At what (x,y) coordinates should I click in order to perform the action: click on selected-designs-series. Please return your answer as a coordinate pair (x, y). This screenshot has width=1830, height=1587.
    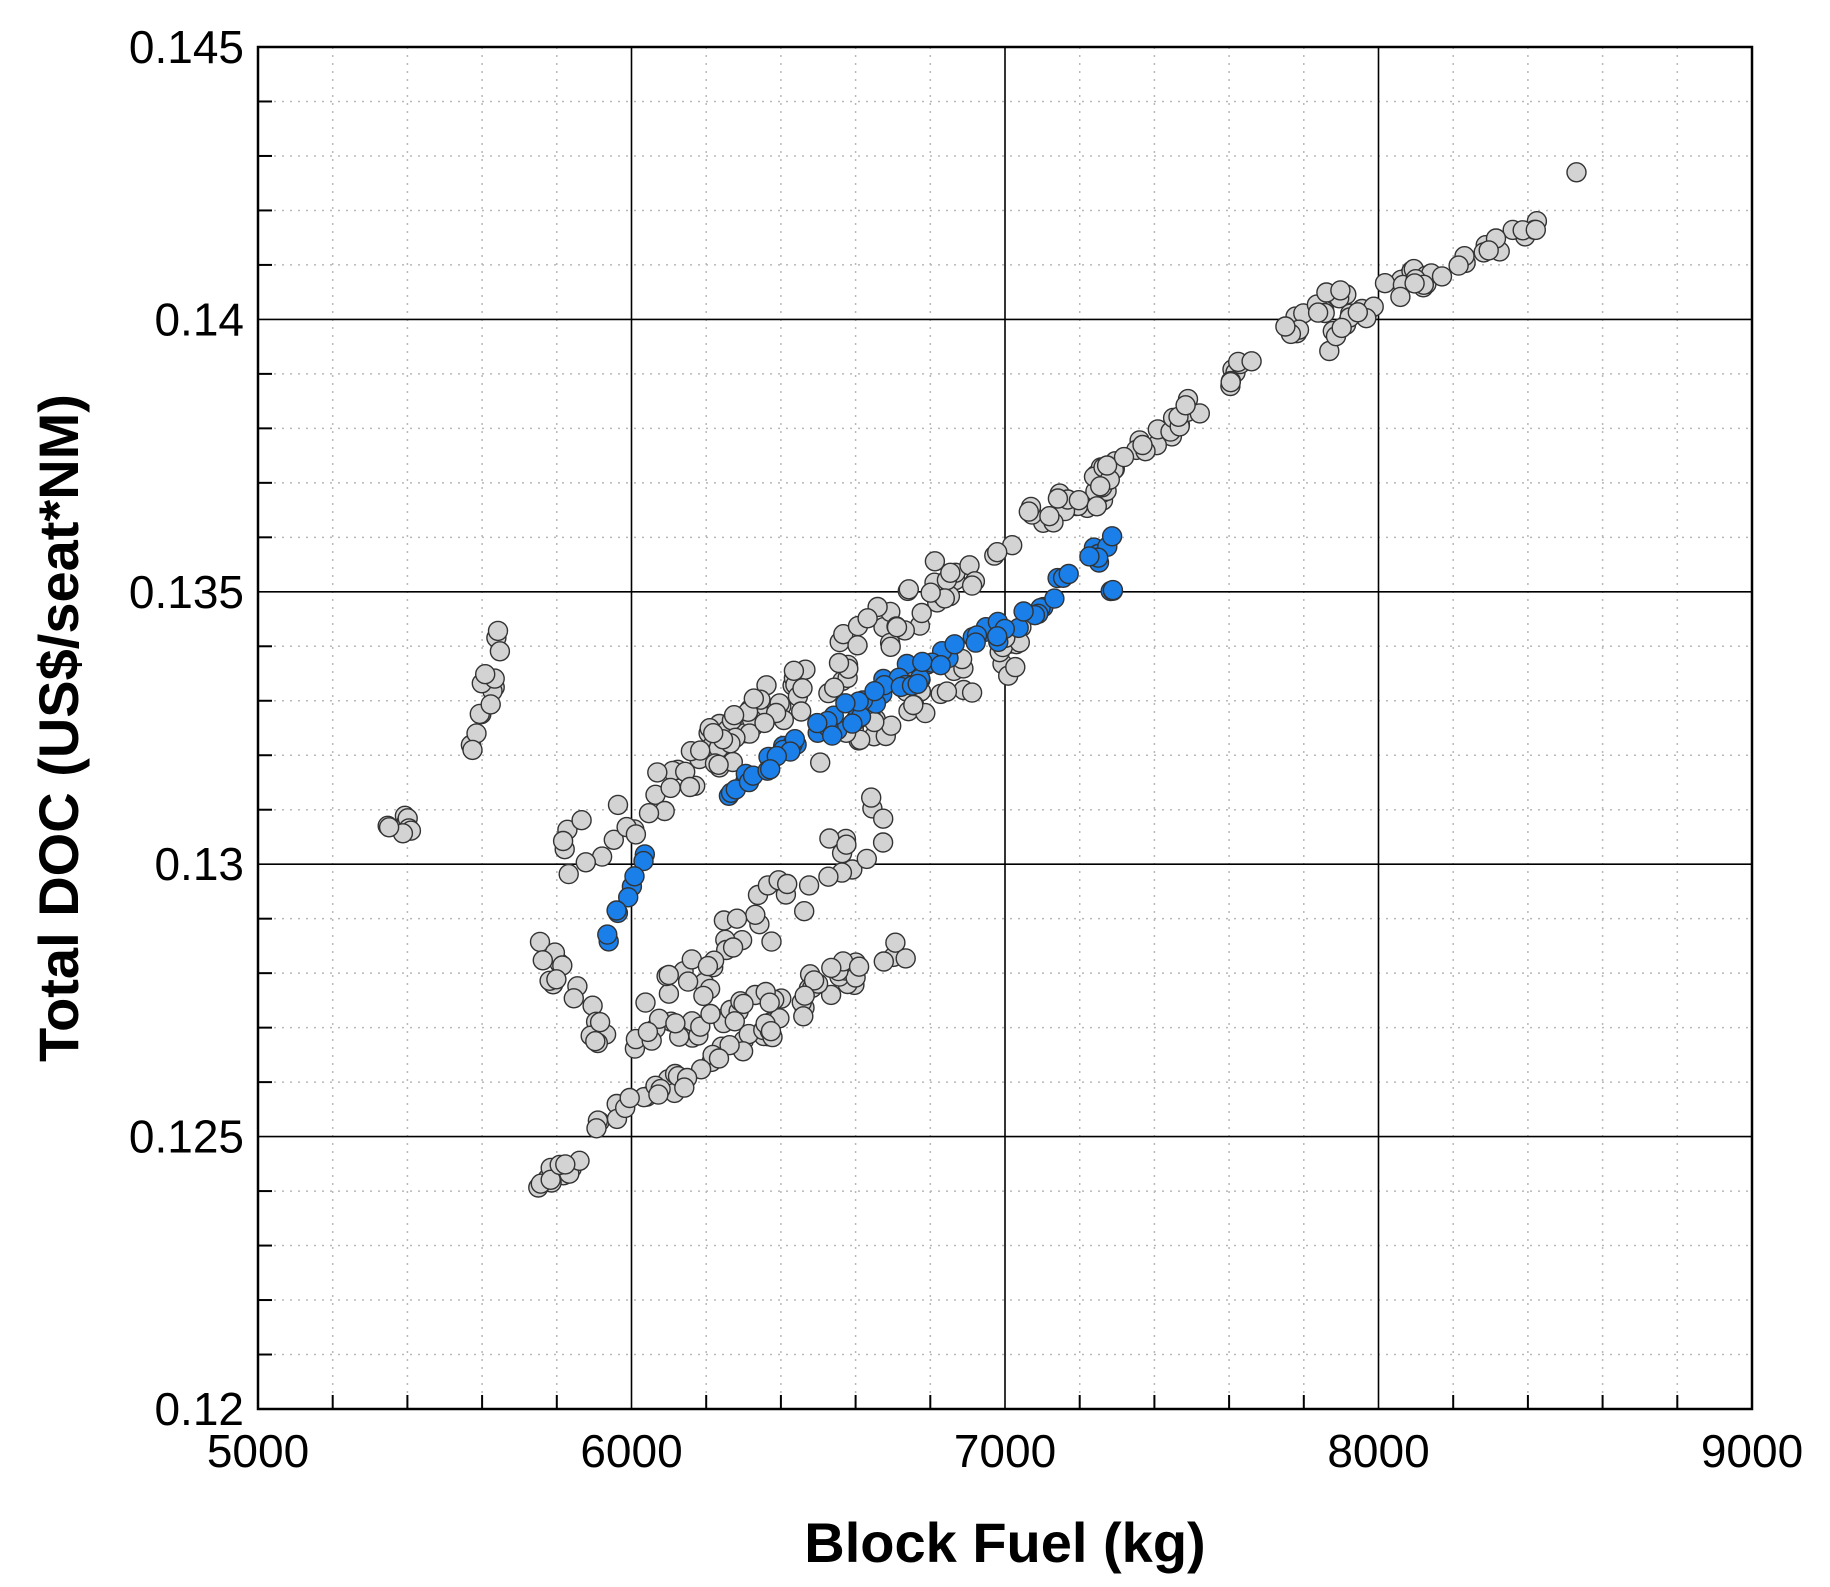
    Looking at the image, I should click on (860, 739).